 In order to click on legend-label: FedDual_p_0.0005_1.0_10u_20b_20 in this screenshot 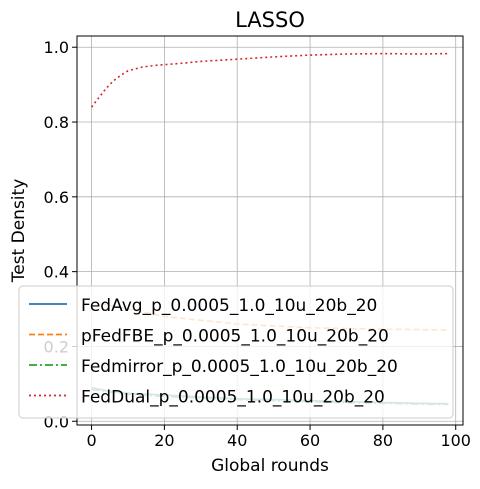, I will do `click(233, 398)`.